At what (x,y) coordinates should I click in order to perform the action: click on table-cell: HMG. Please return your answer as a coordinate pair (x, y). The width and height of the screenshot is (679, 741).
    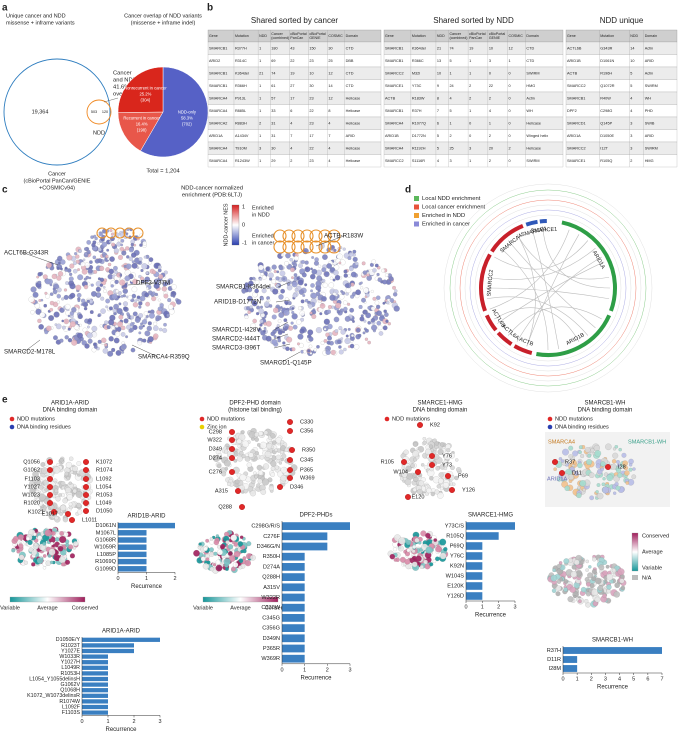
    Looking at the image, I should click on (649, 161).